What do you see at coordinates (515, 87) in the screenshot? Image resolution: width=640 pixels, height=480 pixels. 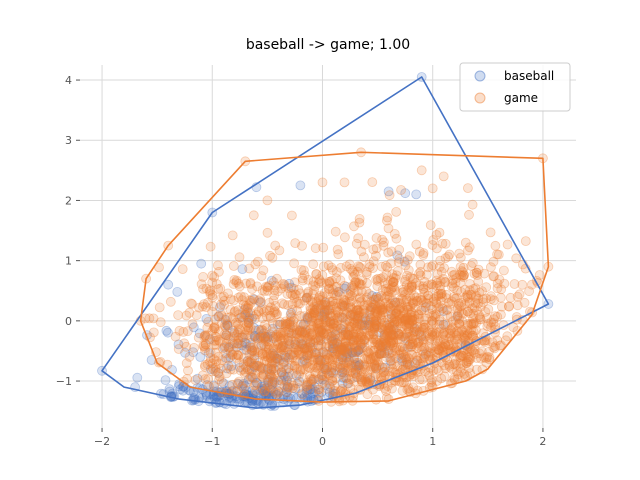 I see `legend: baseball game` at bounding box center [515, 87].